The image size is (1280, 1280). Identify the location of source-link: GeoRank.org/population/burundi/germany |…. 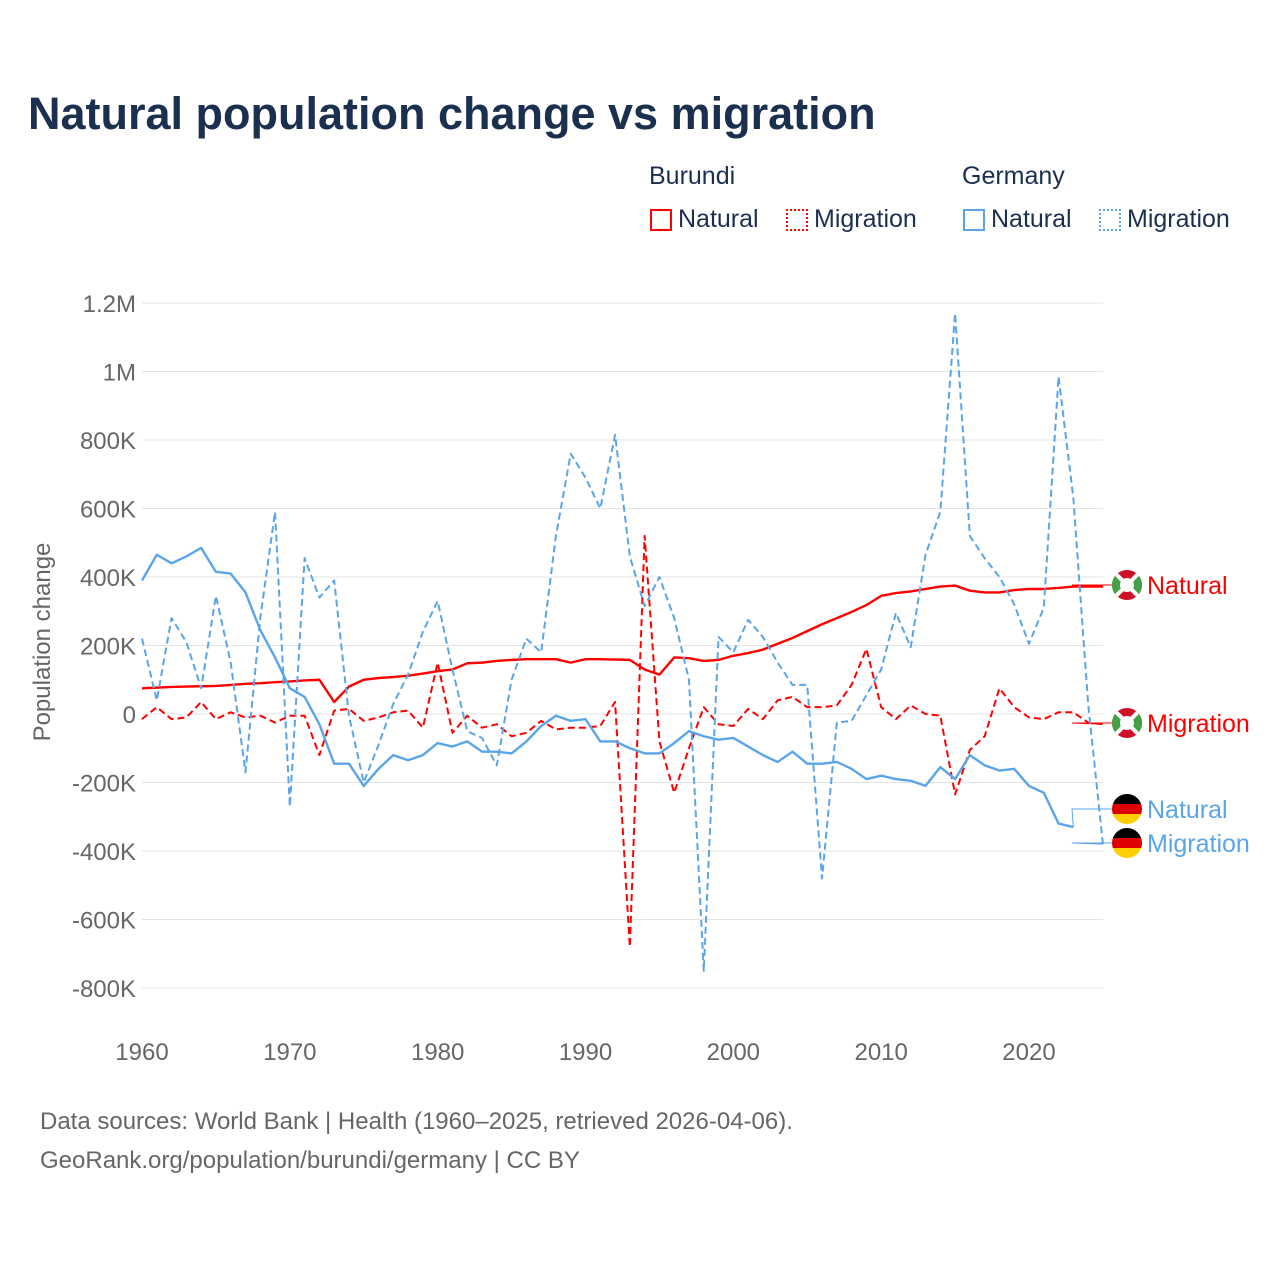
(310, 1160).